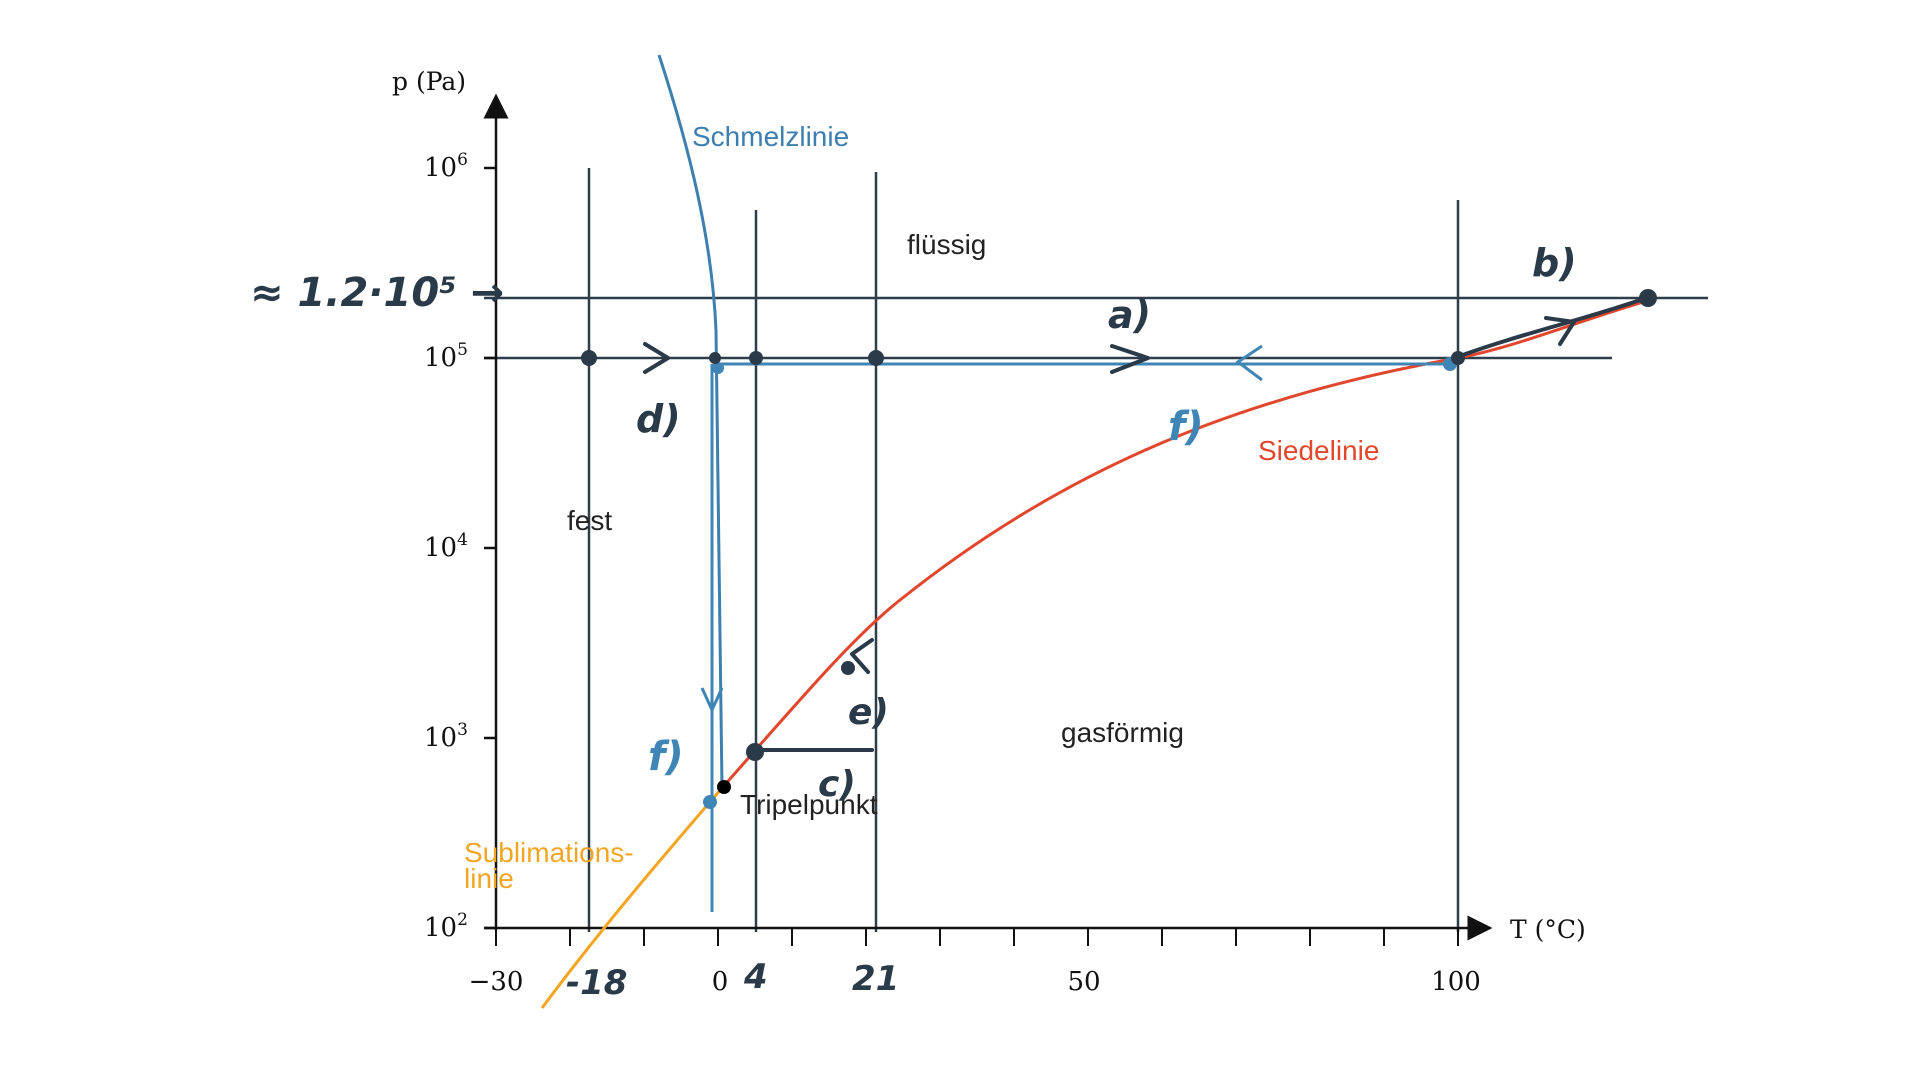  Describe the element at coordinates (1554, 263) in the screenshot. I see `label-b: b)` at that location.